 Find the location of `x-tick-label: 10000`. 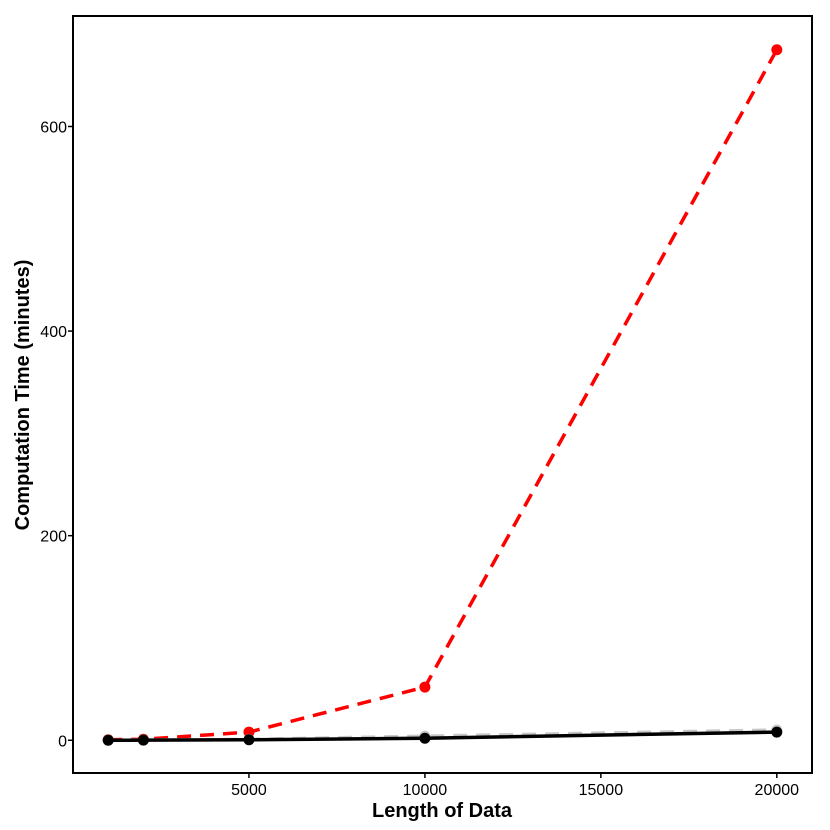

x-tick-label: 10000 is located at coordinates (425, 790).